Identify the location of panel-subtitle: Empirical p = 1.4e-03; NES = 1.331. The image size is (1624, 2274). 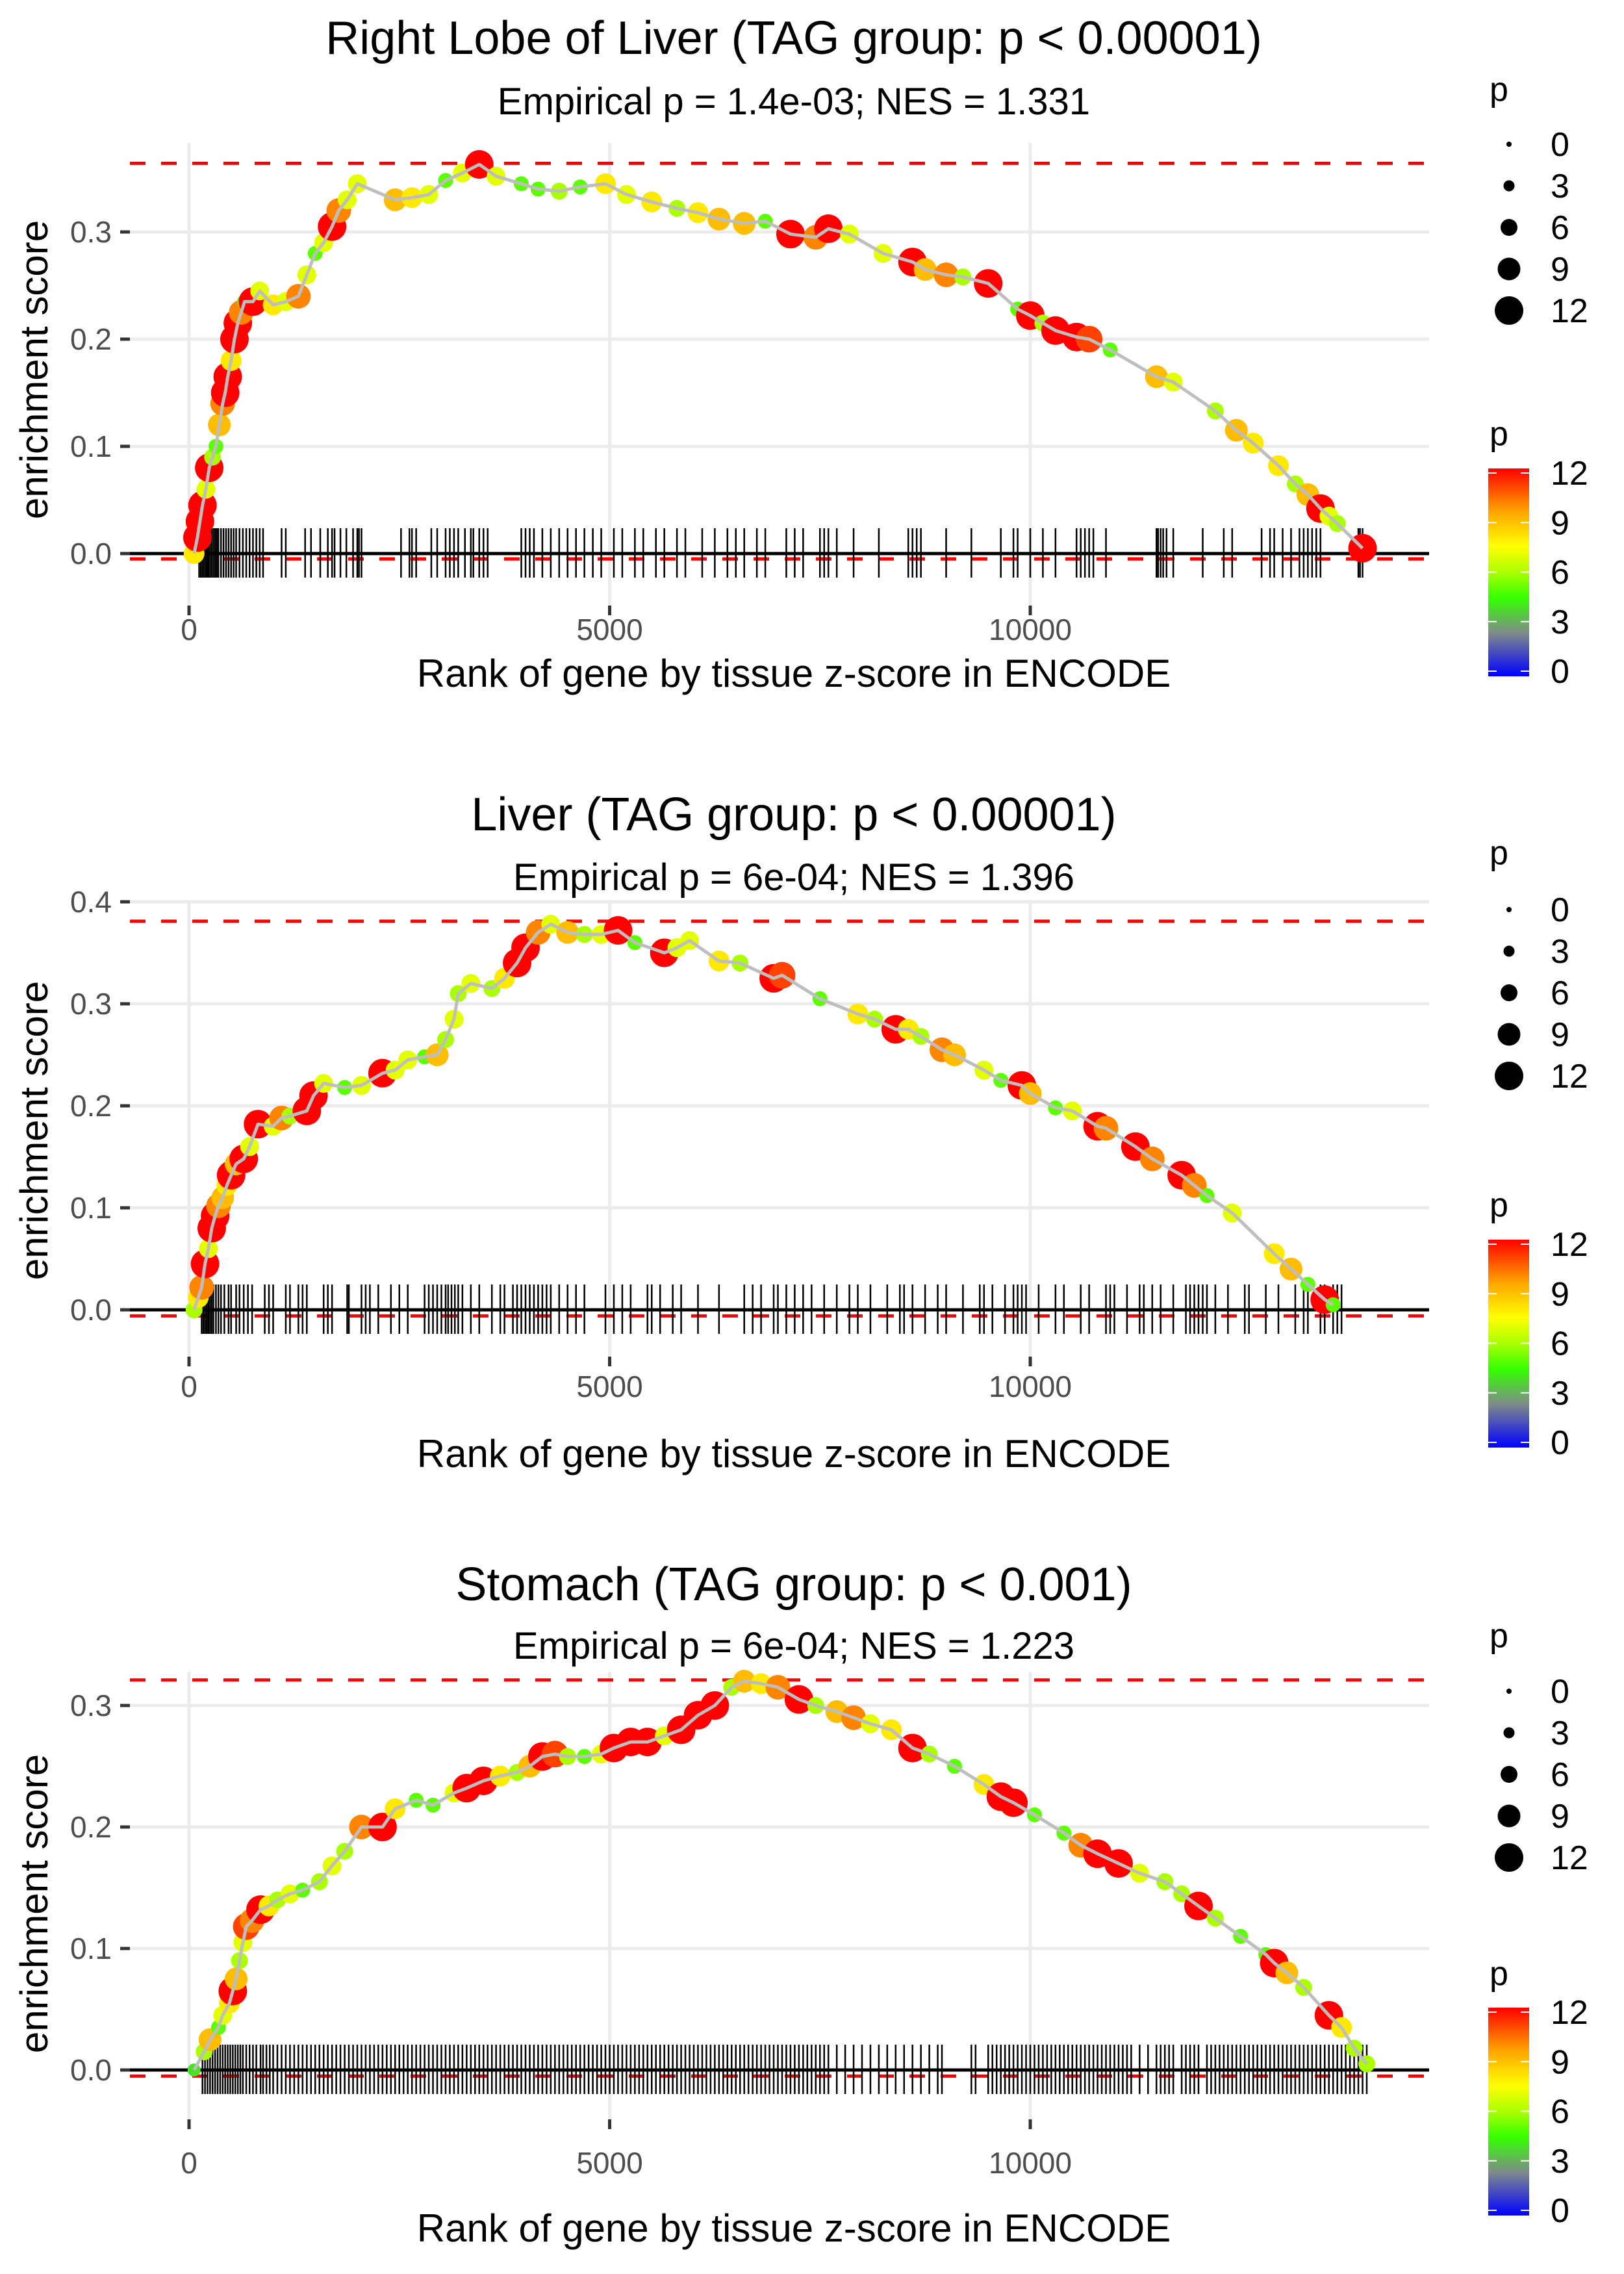
(794, 102).